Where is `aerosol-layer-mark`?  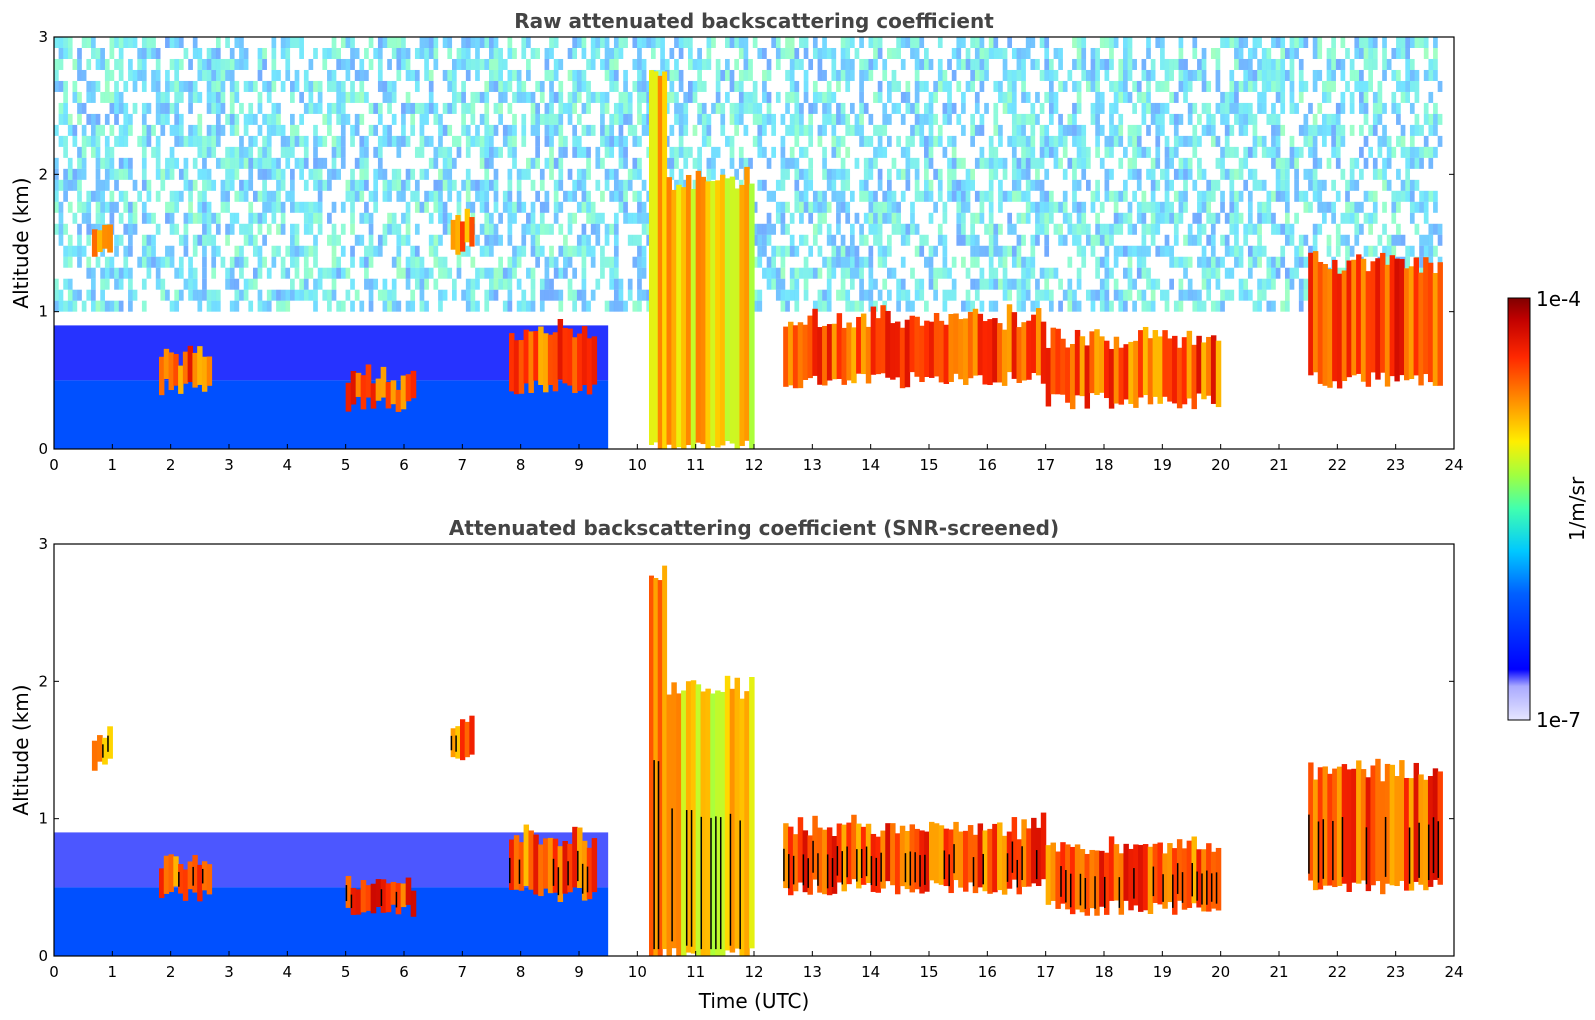 aerosol-layer-mark is located at coordinates (408, 388).